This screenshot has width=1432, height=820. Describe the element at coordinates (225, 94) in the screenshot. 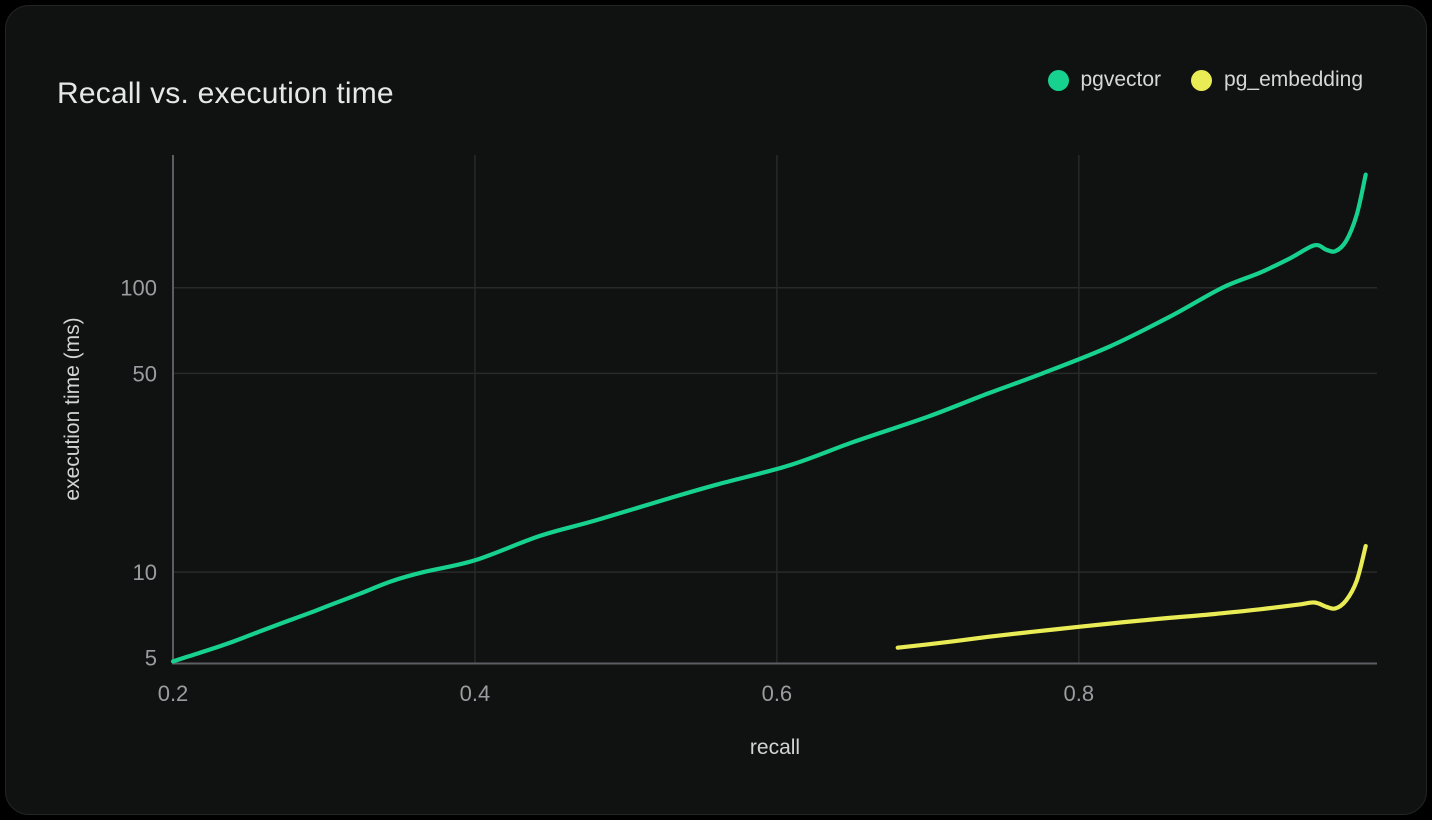

I see `chart-title: Recall vs. execution time` at that location.